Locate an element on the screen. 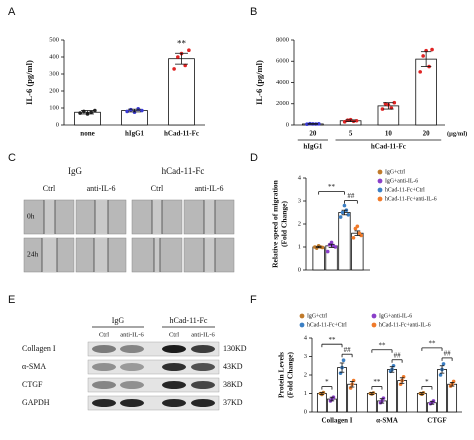 The height and width of the screenshot is (440, 474). row-label: Collagen I is located at coordinates (39, 348).